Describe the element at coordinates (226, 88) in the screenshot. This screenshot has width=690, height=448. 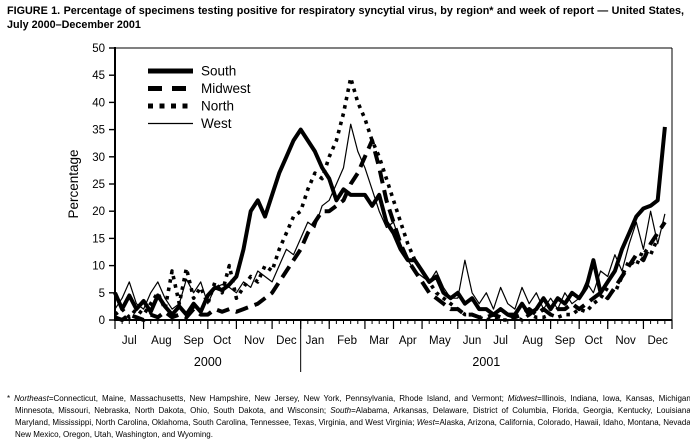
I see `legend-label-midwest: Midwest` at that location.